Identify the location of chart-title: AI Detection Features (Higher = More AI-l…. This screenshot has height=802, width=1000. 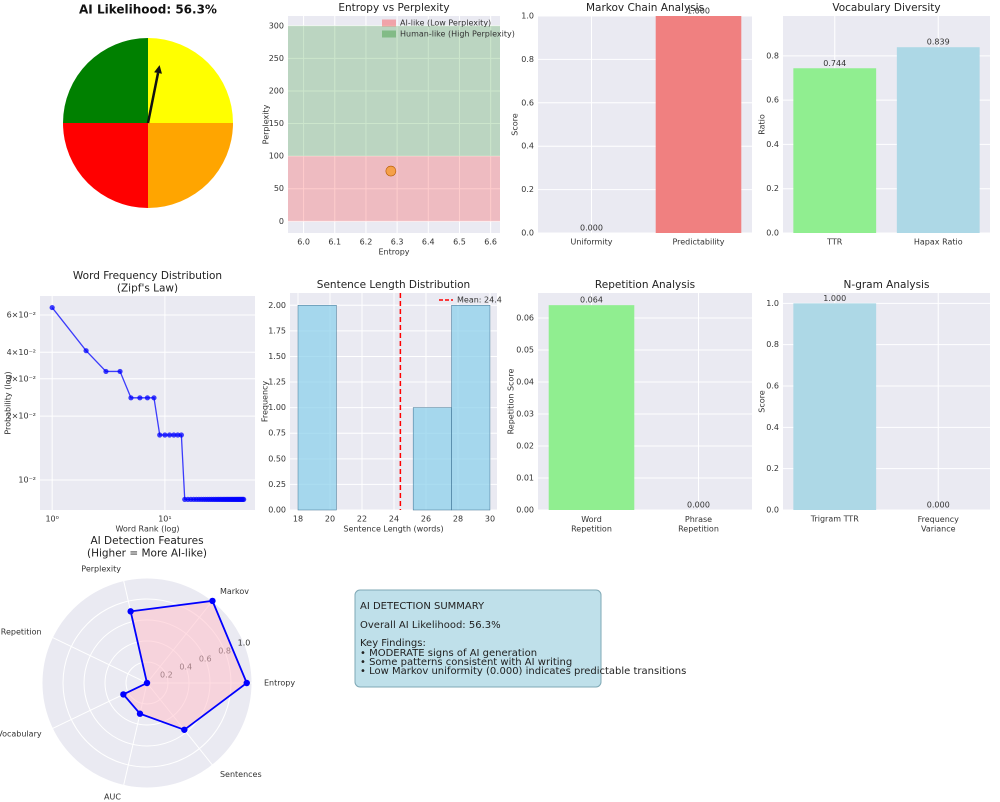
(147, 547).